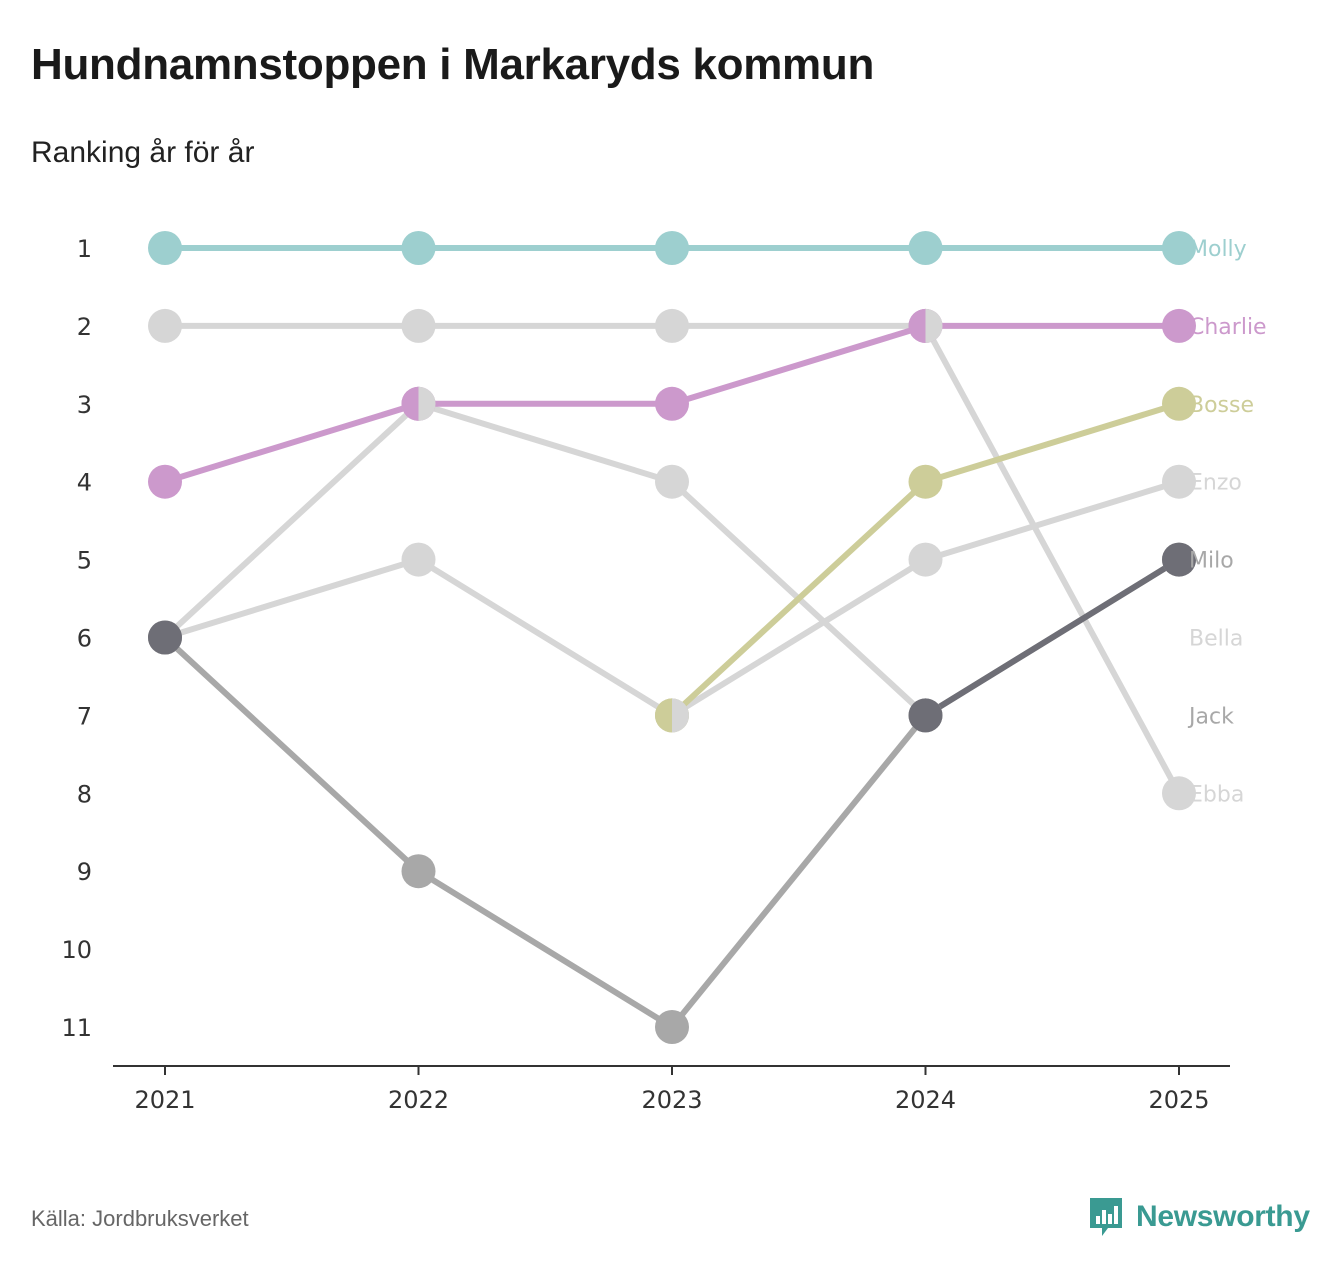  What do you see at coordinates (76, 1028) in the screenshot?
I see `y-tick-label-11: 11` at bounding box center [76, 1028].